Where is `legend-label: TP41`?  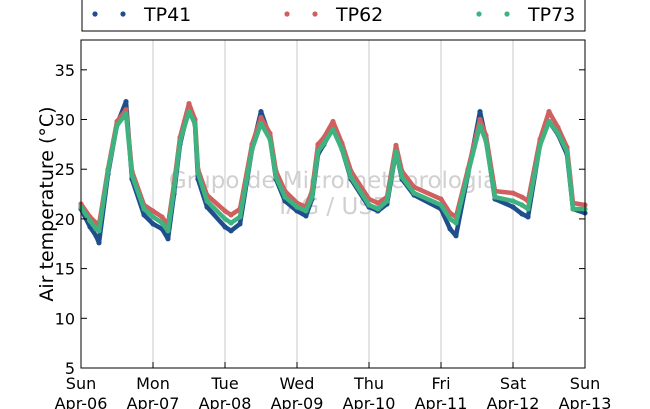
legend-label: TP41 is located at coordinates (167, 15).